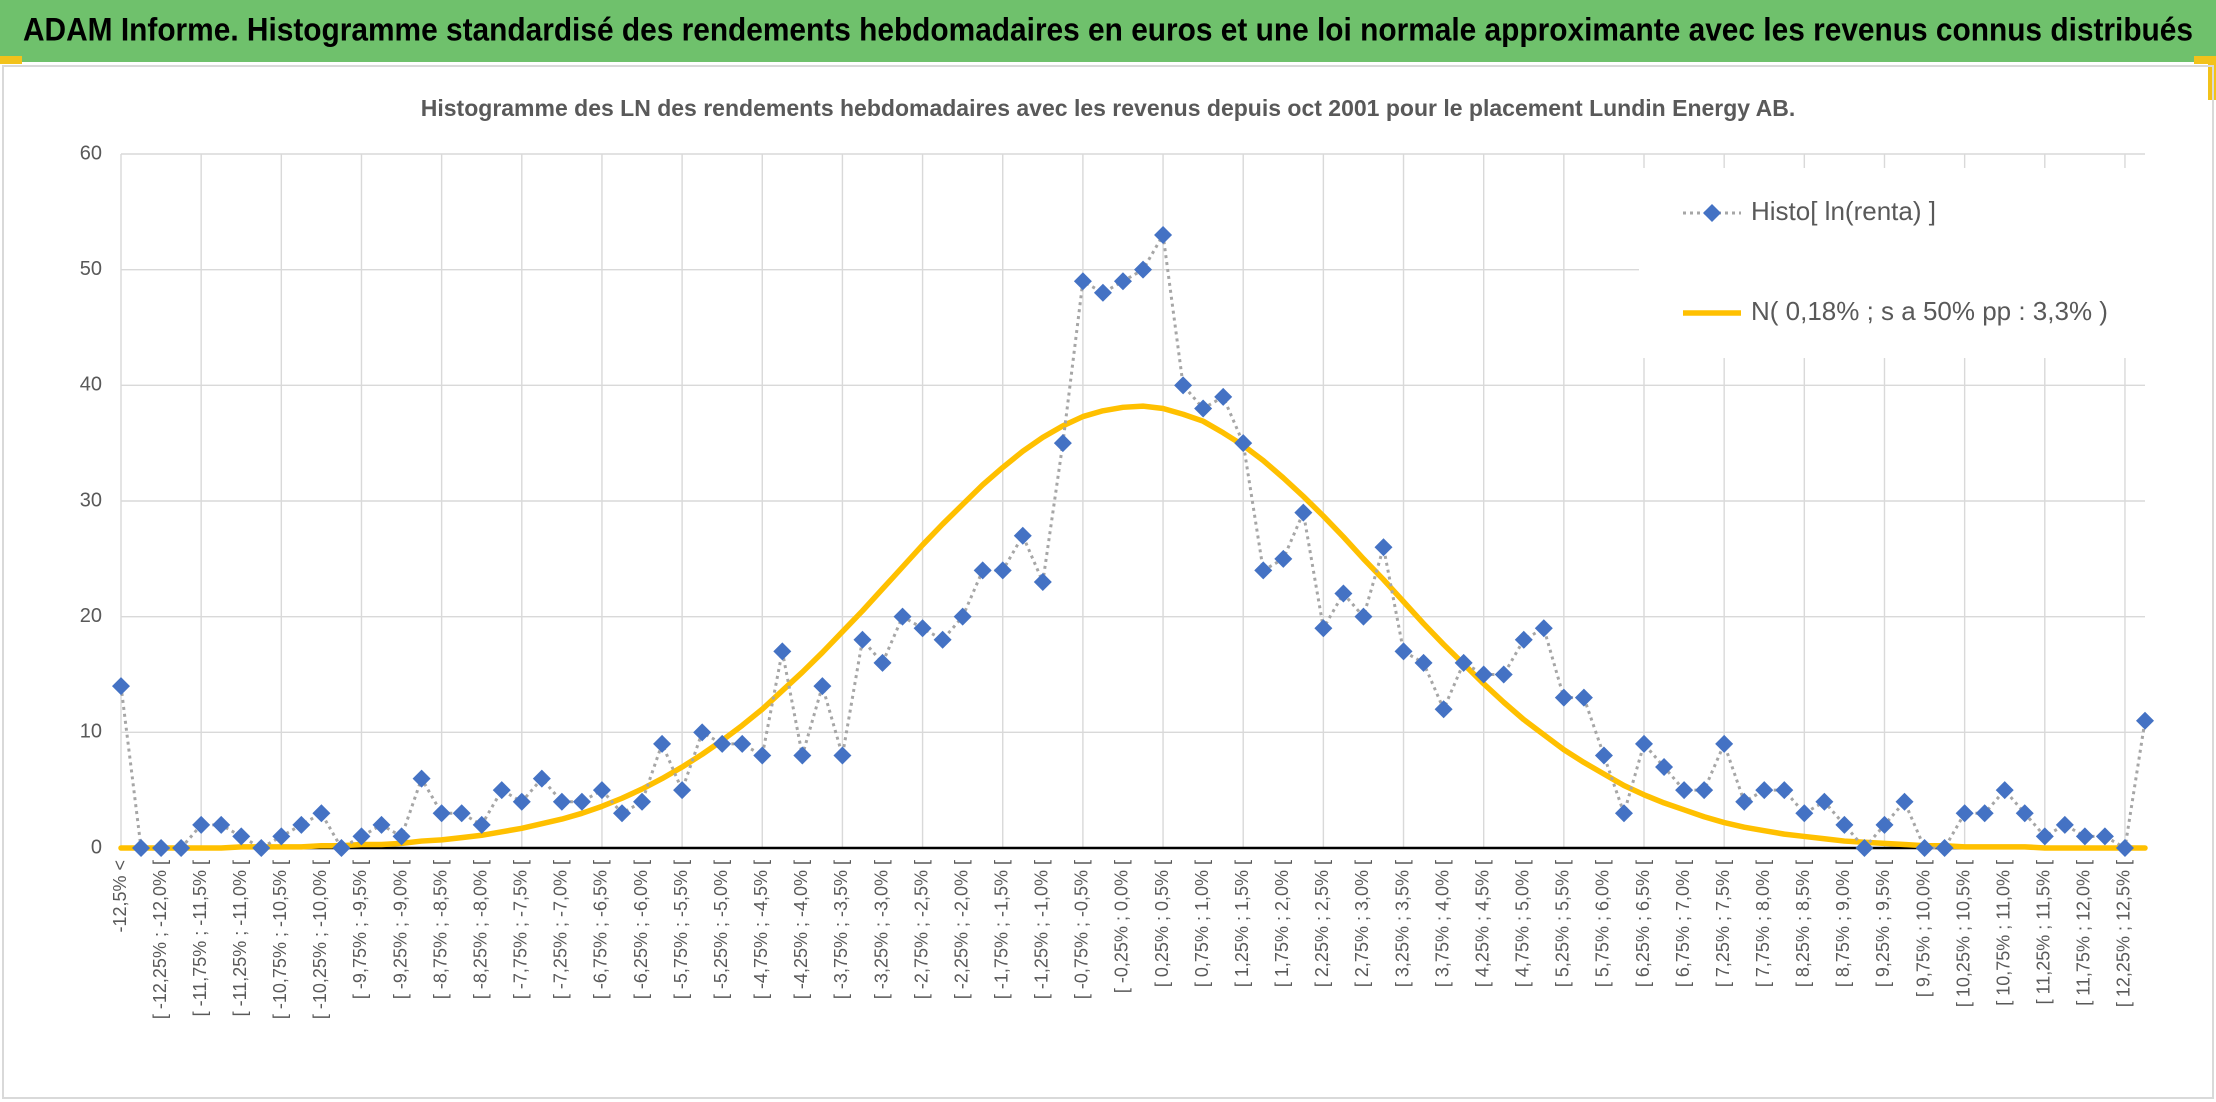  I want to click on x-tick-label: [ -8,25% ; -8,0% [, so click(480, 929).